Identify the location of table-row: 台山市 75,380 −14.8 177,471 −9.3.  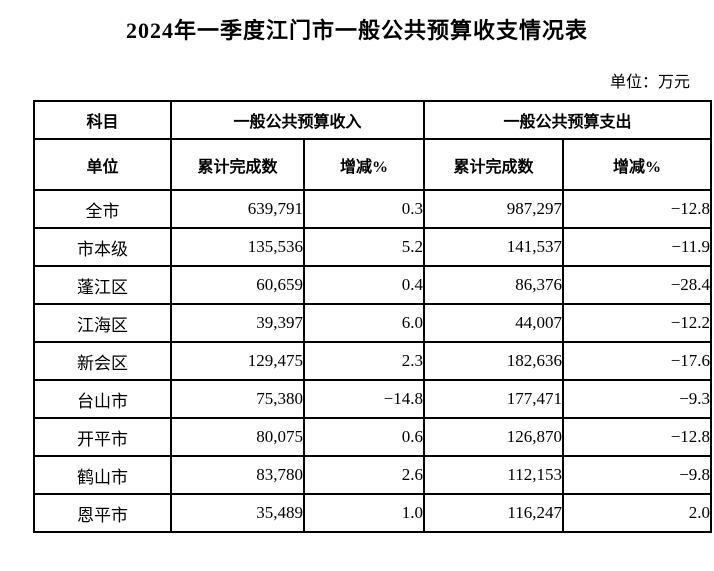
(373, 399).